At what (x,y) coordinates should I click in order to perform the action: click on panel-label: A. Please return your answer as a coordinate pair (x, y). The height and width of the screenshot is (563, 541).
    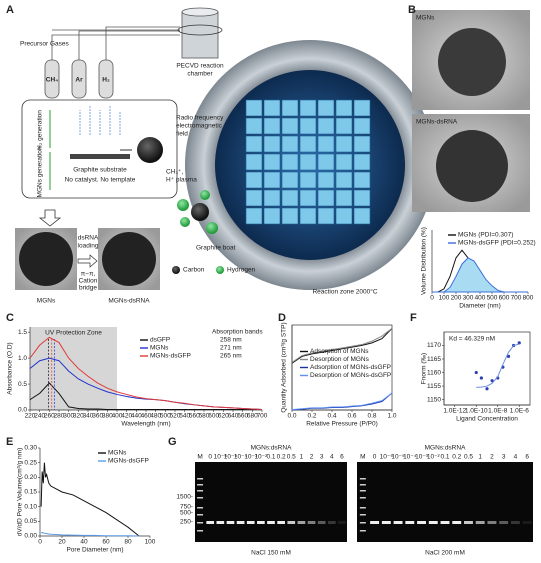
    Looking at the image, I should click on (10, 10).